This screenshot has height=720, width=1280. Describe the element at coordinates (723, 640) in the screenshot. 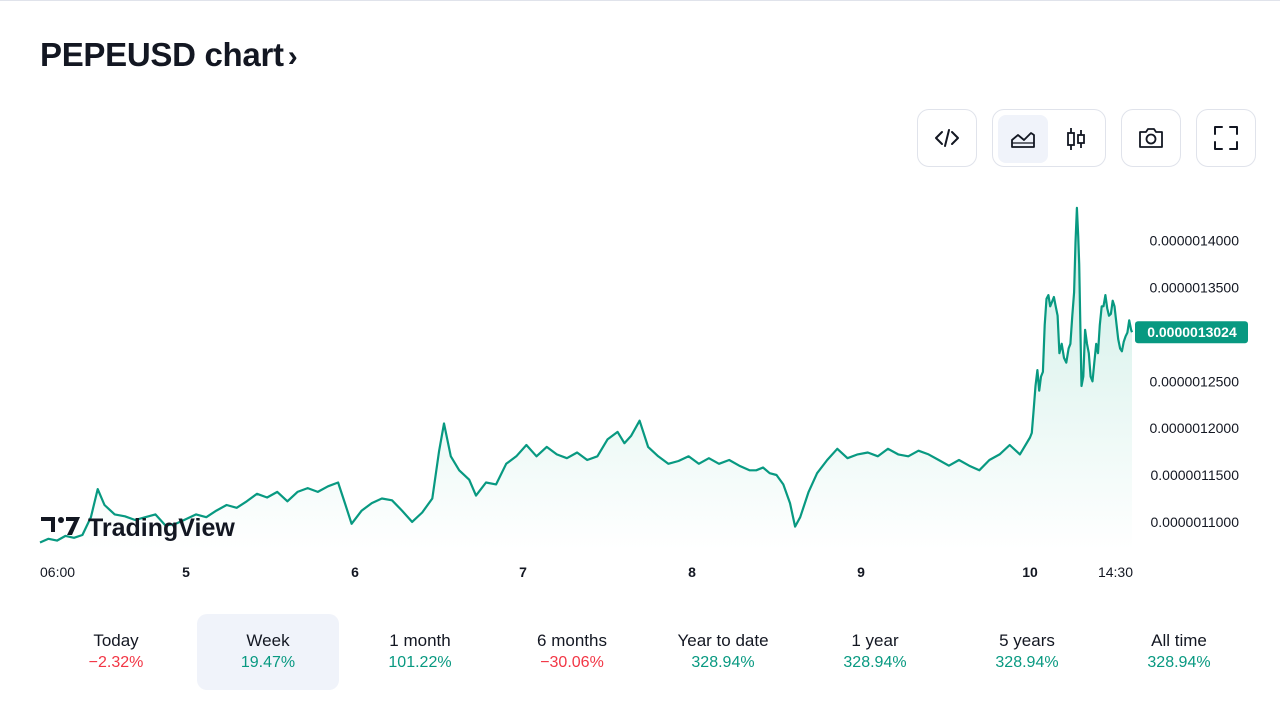

I see `range-label: Year to date` at that location.